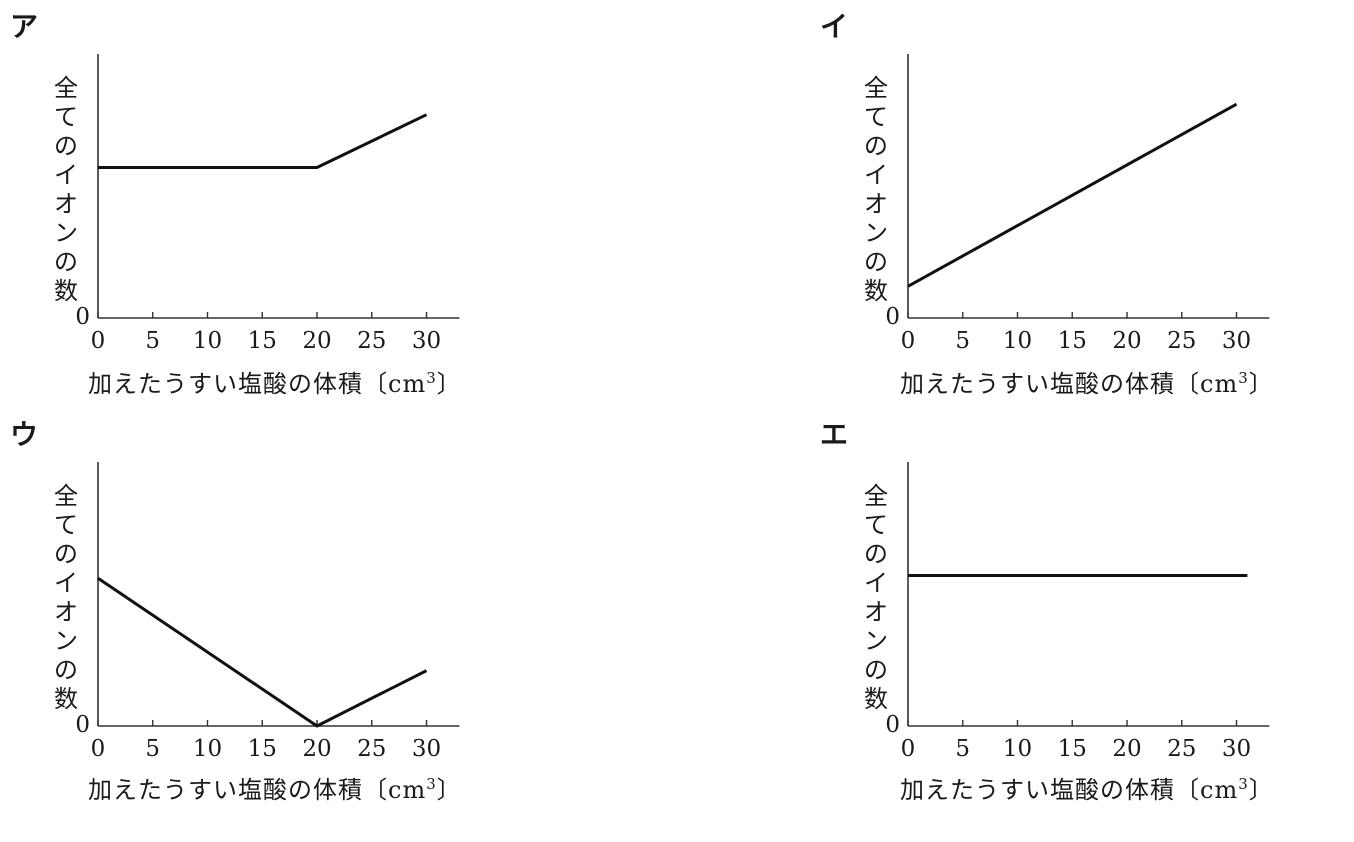 Image resolution: width=1354 pixels, height=842 pixels. I want to click on panel-label: ウ, so click(24, 434).